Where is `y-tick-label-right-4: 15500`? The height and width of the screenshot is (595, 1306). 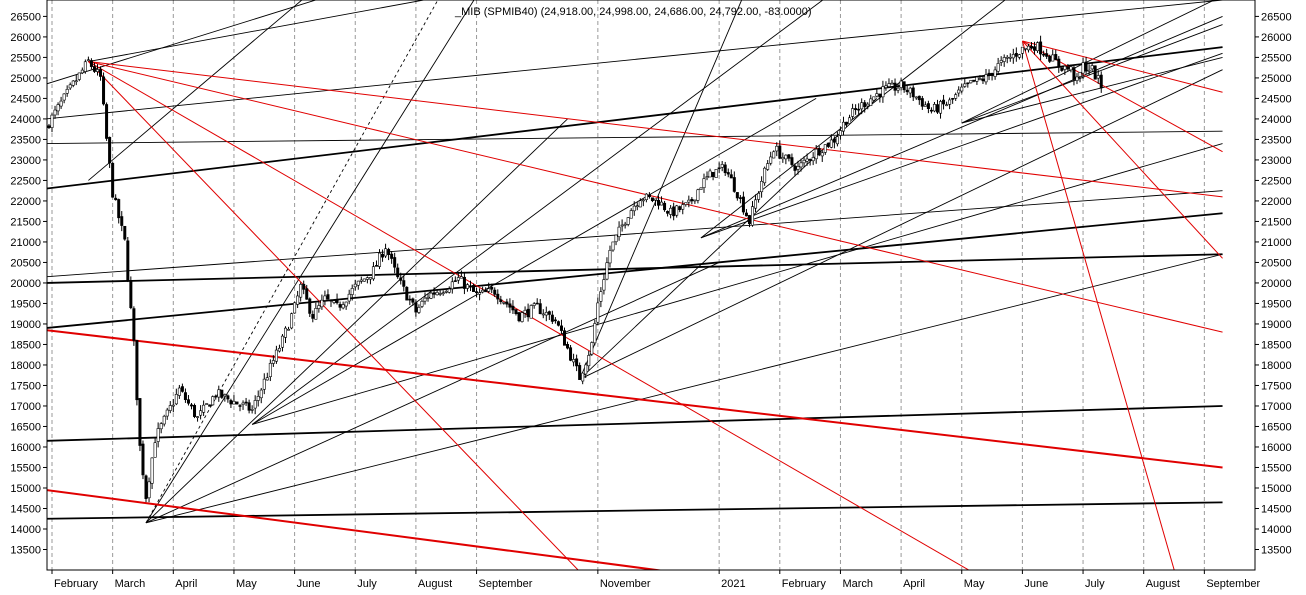 y-tick-label-right-4: 15500 is located at coordinates (1276, 468).